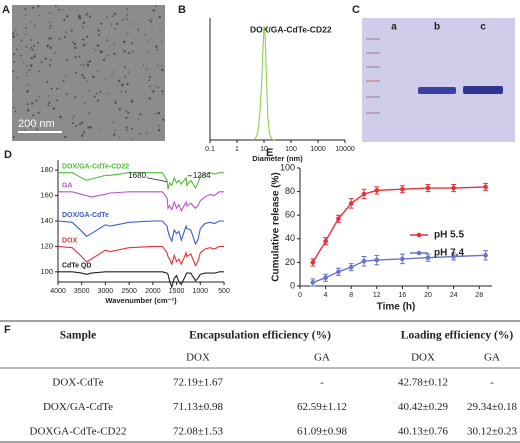  What do you see at coordinates (423, 432) in the screenshot?
I see `table-cell: 40.13±0.76` at bounding box center [423, 432].